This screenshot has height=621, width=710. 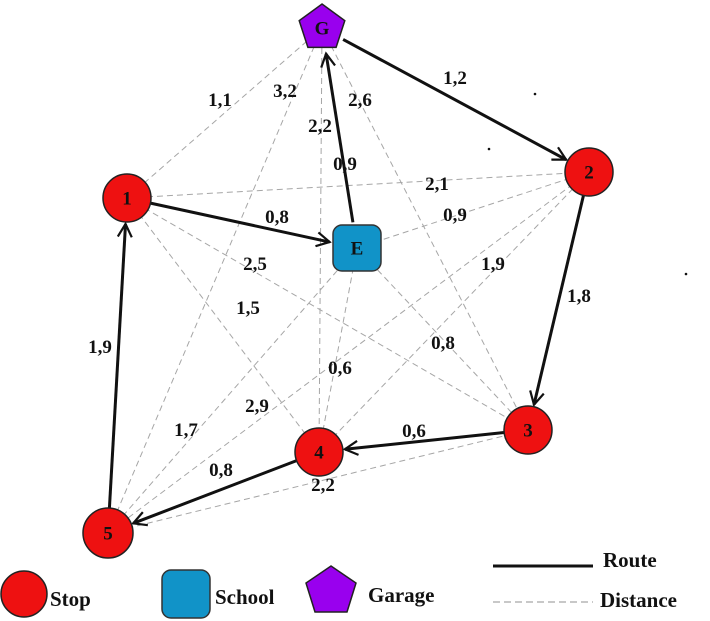 I want to click on distance-edge-2-E, so click(x=473, y=210).